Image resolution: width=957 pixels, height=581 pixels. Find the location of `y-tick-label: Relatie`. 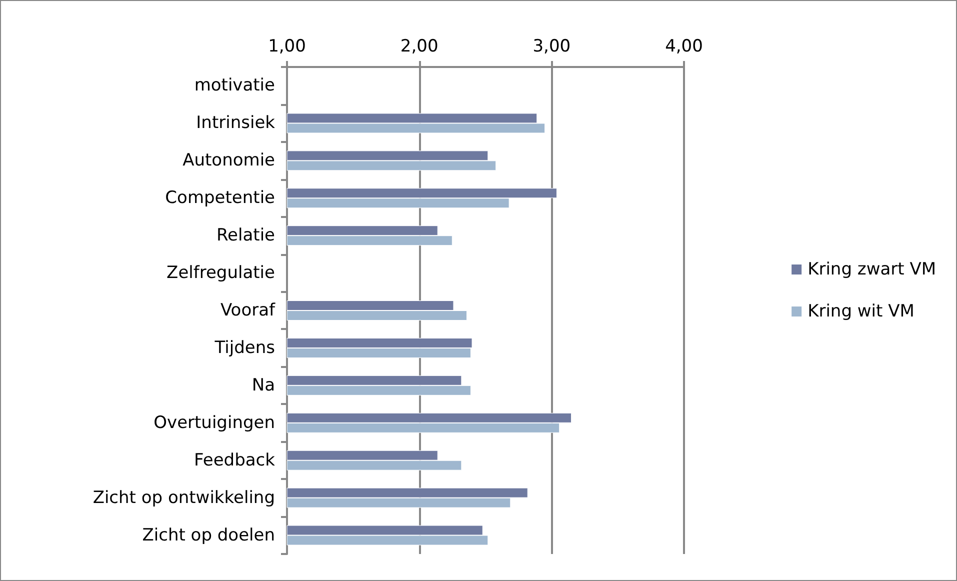

y-tick-label: Relatie is located at coordinates (245, 236).